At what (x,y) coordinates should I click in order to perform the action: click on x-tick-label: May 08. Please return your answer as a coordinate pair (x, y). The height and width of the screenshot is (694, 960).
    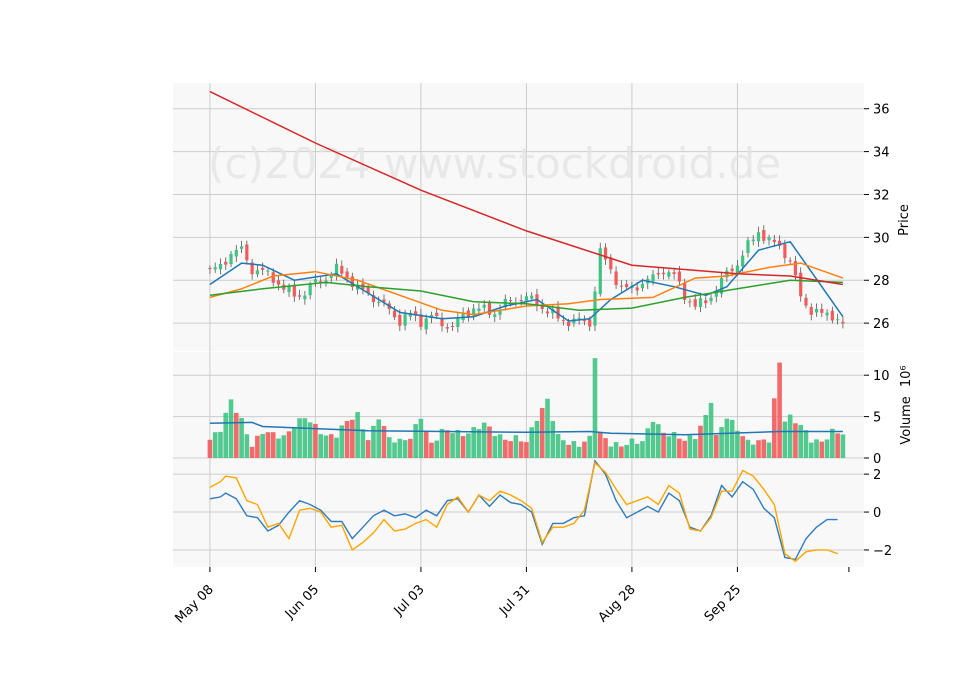
    Looking at the image, I should click on (195, 604).